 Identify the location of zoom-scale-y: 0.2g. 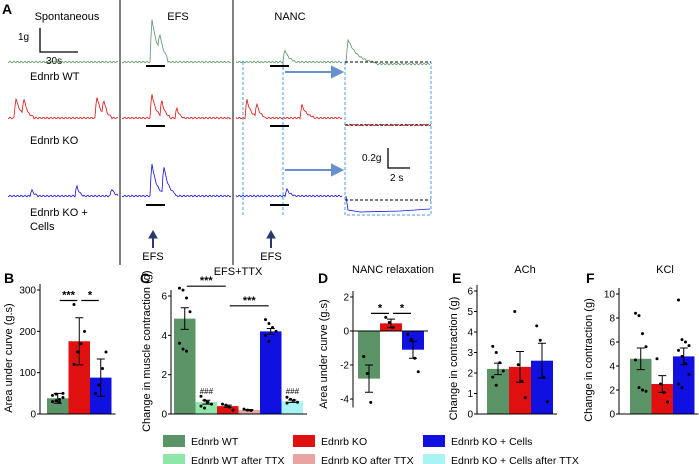
(371, 158).